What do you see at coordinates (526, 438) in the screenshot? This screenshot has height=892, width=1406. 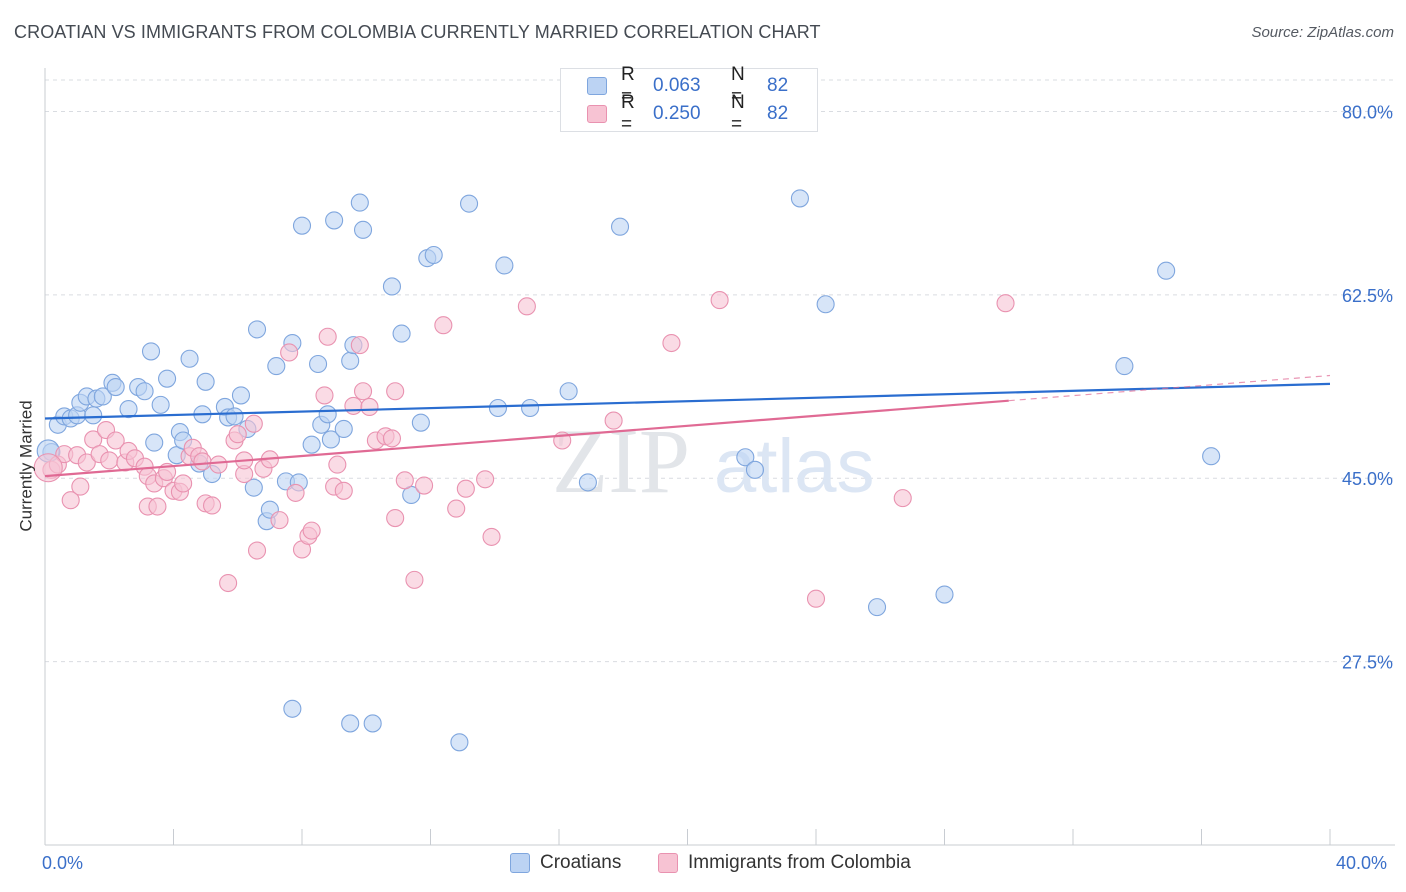 I see `trend-line-colombia` at bounding box center [526, 438].